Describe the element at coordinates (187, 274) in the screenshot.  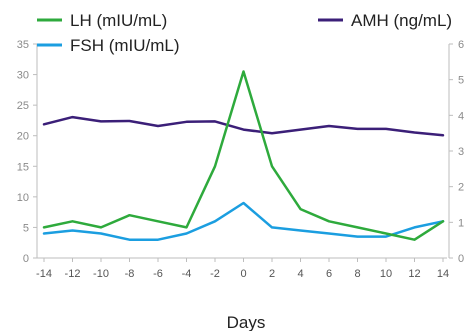
I see `x-tick-label: -4` at that location.